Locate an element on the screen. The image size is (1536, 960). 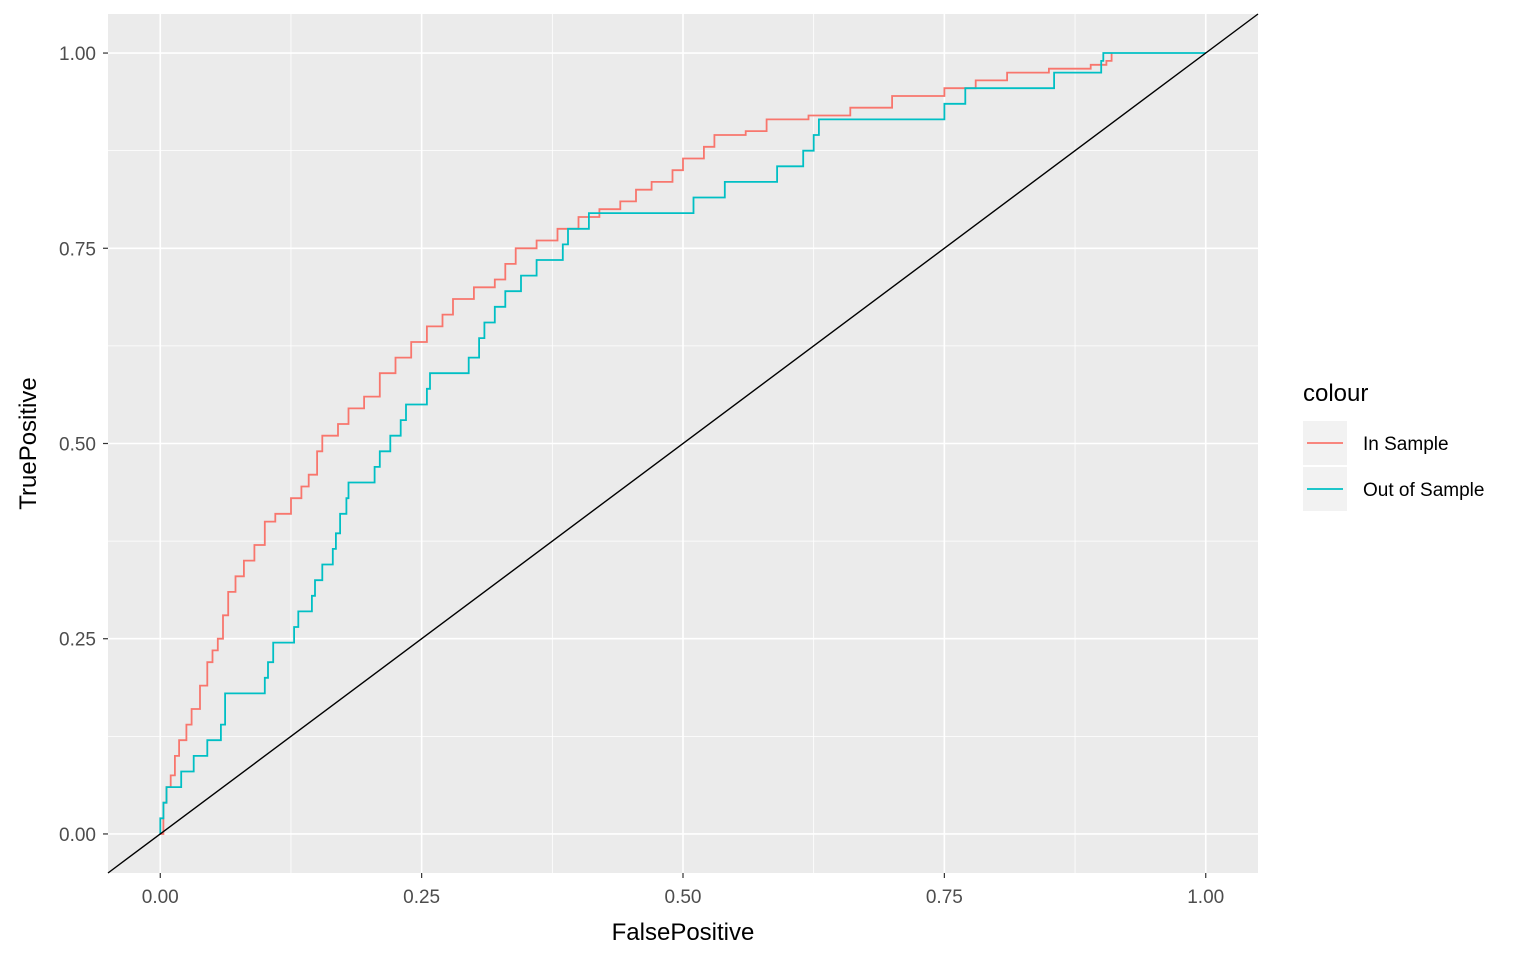
x-tick-label: 0.50 is located at coordinates (683, 897).